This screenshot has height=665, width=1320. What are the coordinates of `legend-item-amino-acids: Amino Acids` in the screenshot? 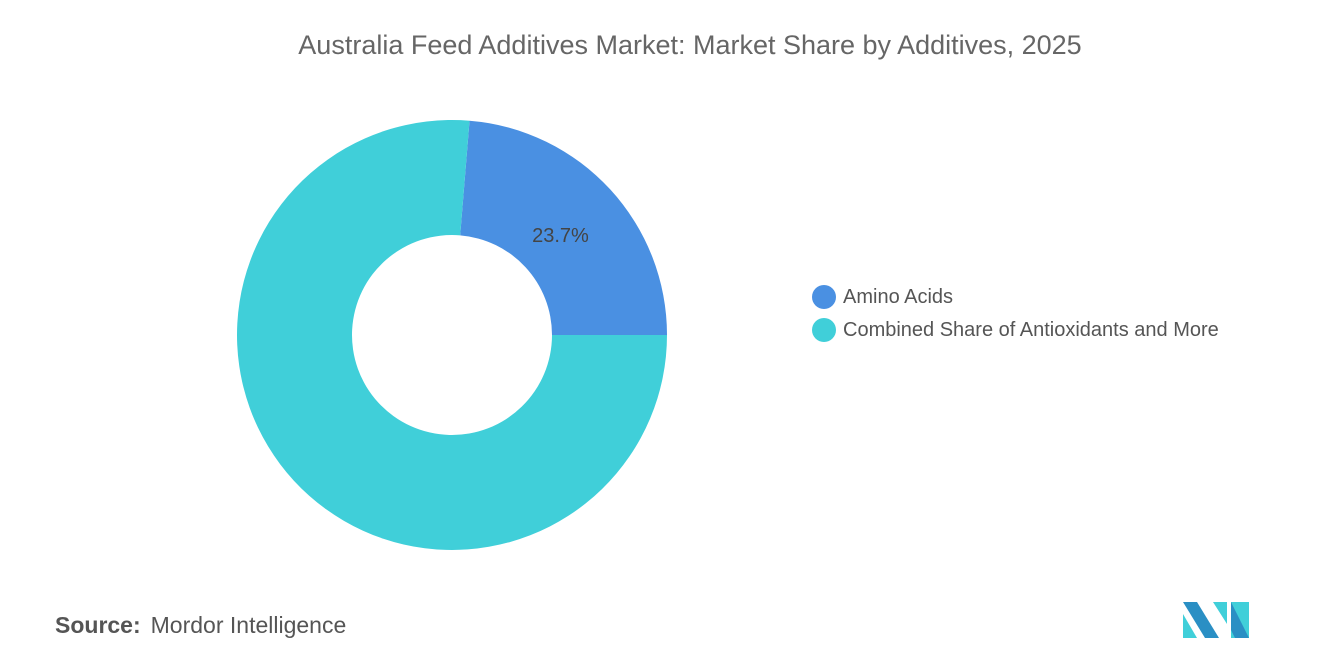 It's located at (882, 297).